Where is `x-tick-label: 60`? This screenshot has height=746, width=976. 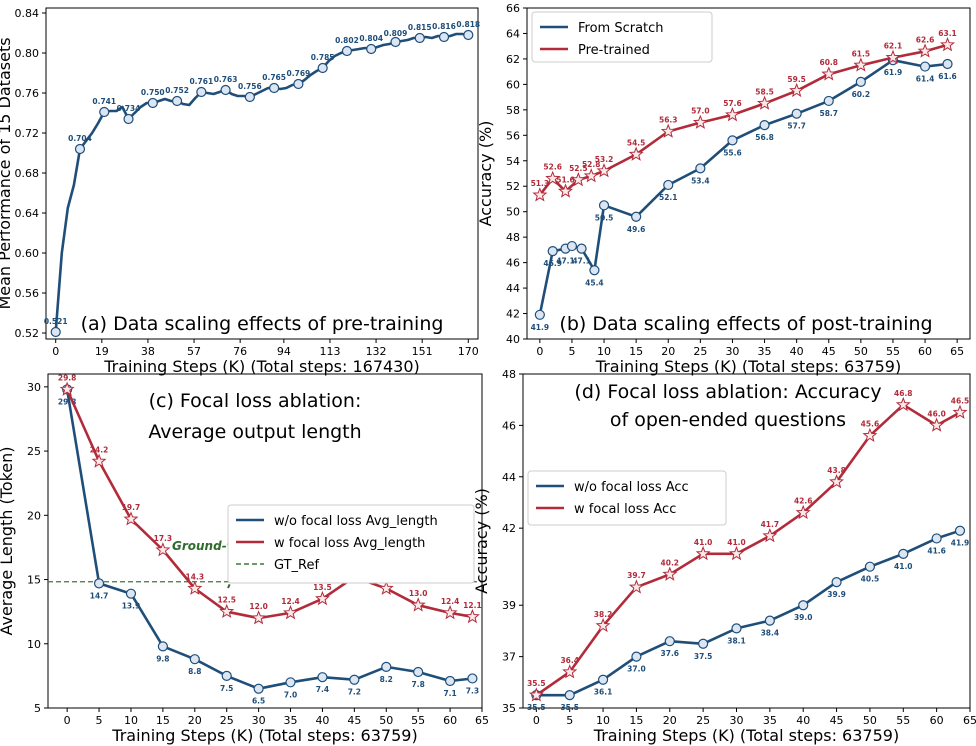 x-tick-label: 60 is located at coordinates (450, 720).